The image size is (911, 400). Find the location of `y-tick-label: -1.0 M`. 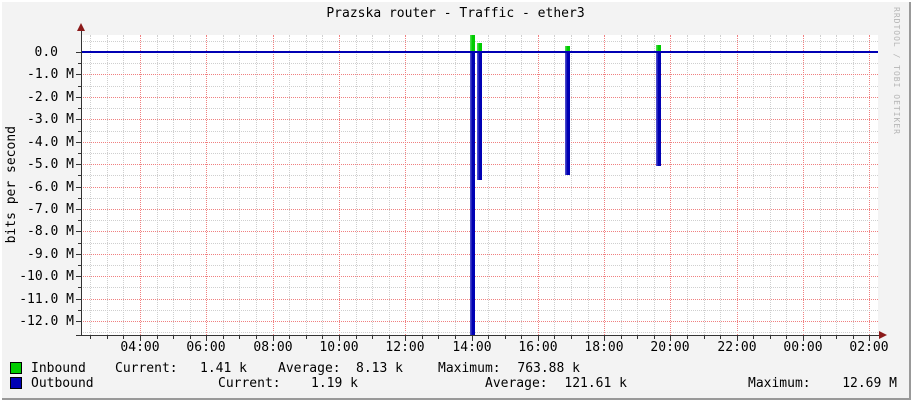

y-tick-label: -1.0 M is located at coordinates (50, 74).